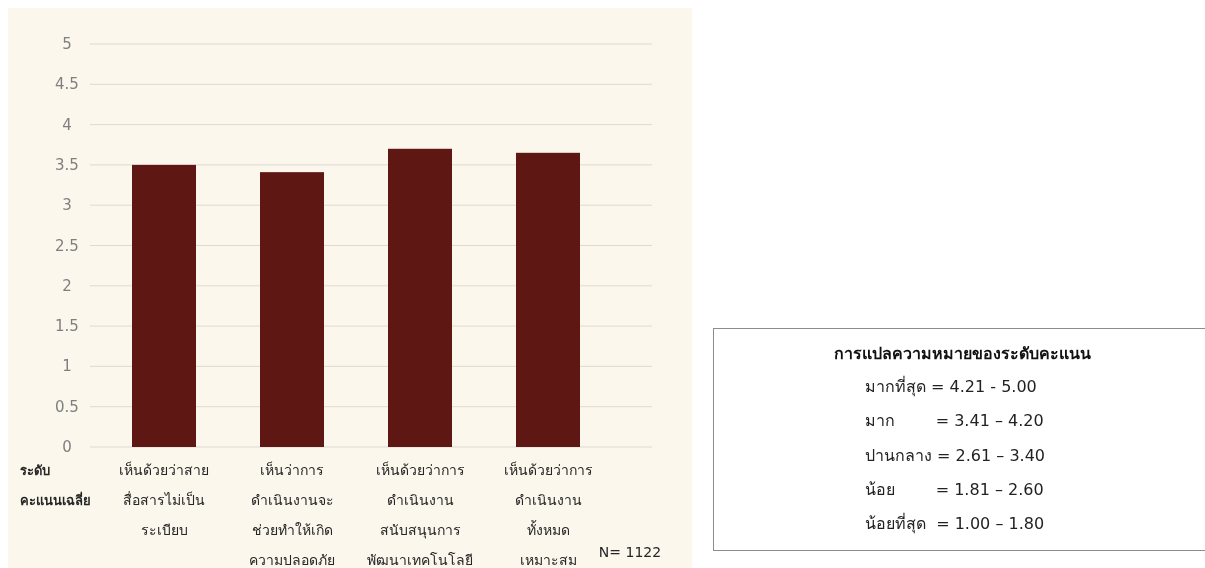 The image size is (1205, 568). What do you see at coordinates (630, 552) in the screenshot?
I see `text: N= 1122` at bounding box center [630, 552].